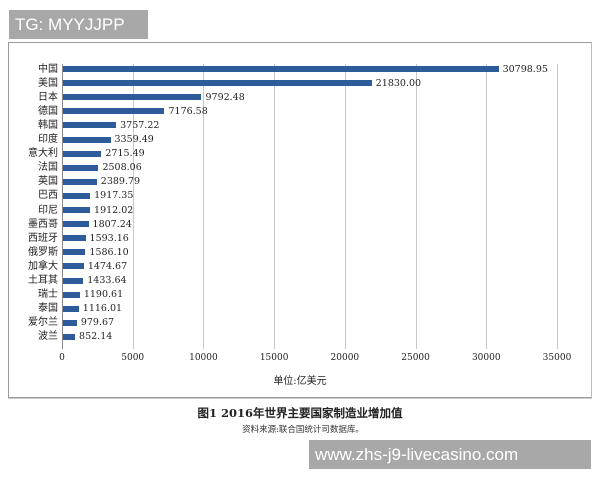 This screenshot has height=480, width=600. I want to click on value-label: 2389.79, so click(120, 182).